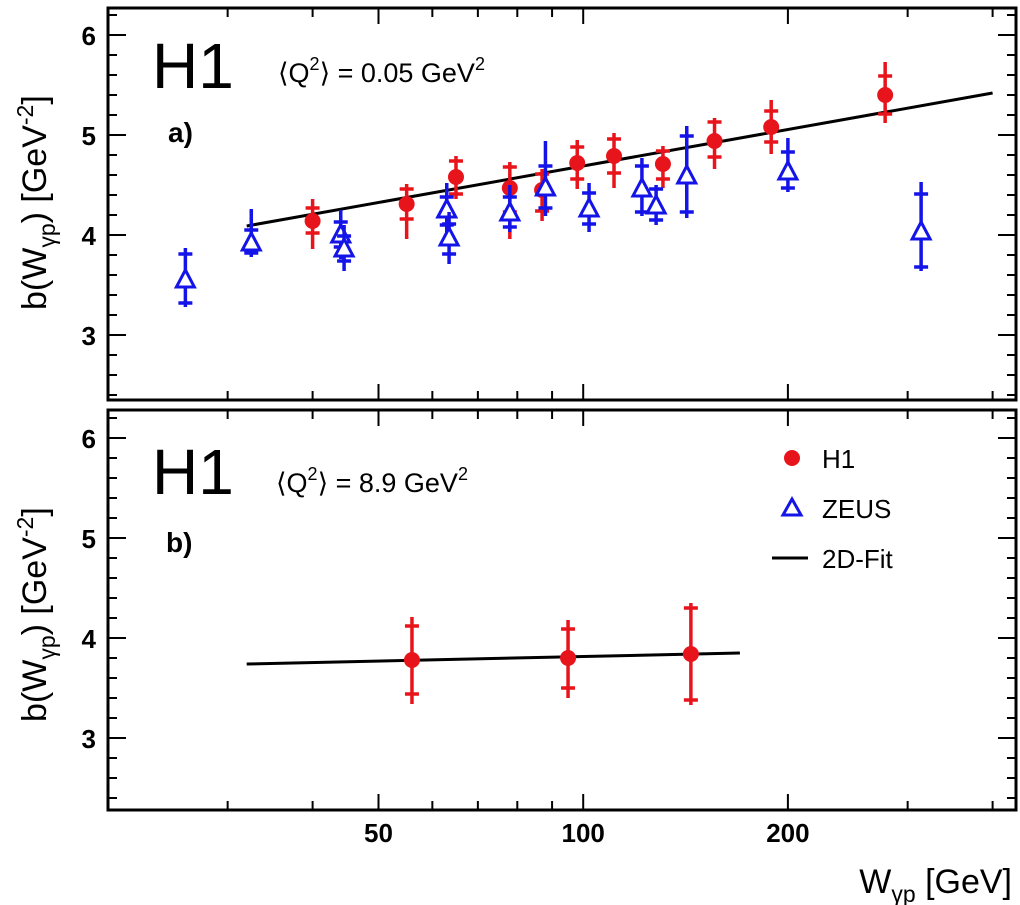 This screenshot has width=1020, height=905. What do you see at coordinates (36, 614) in the screenshot?
I see `panel-b-y-axis-label: b(Wγp) [GeV-2]` at bounding box center [36, 614].